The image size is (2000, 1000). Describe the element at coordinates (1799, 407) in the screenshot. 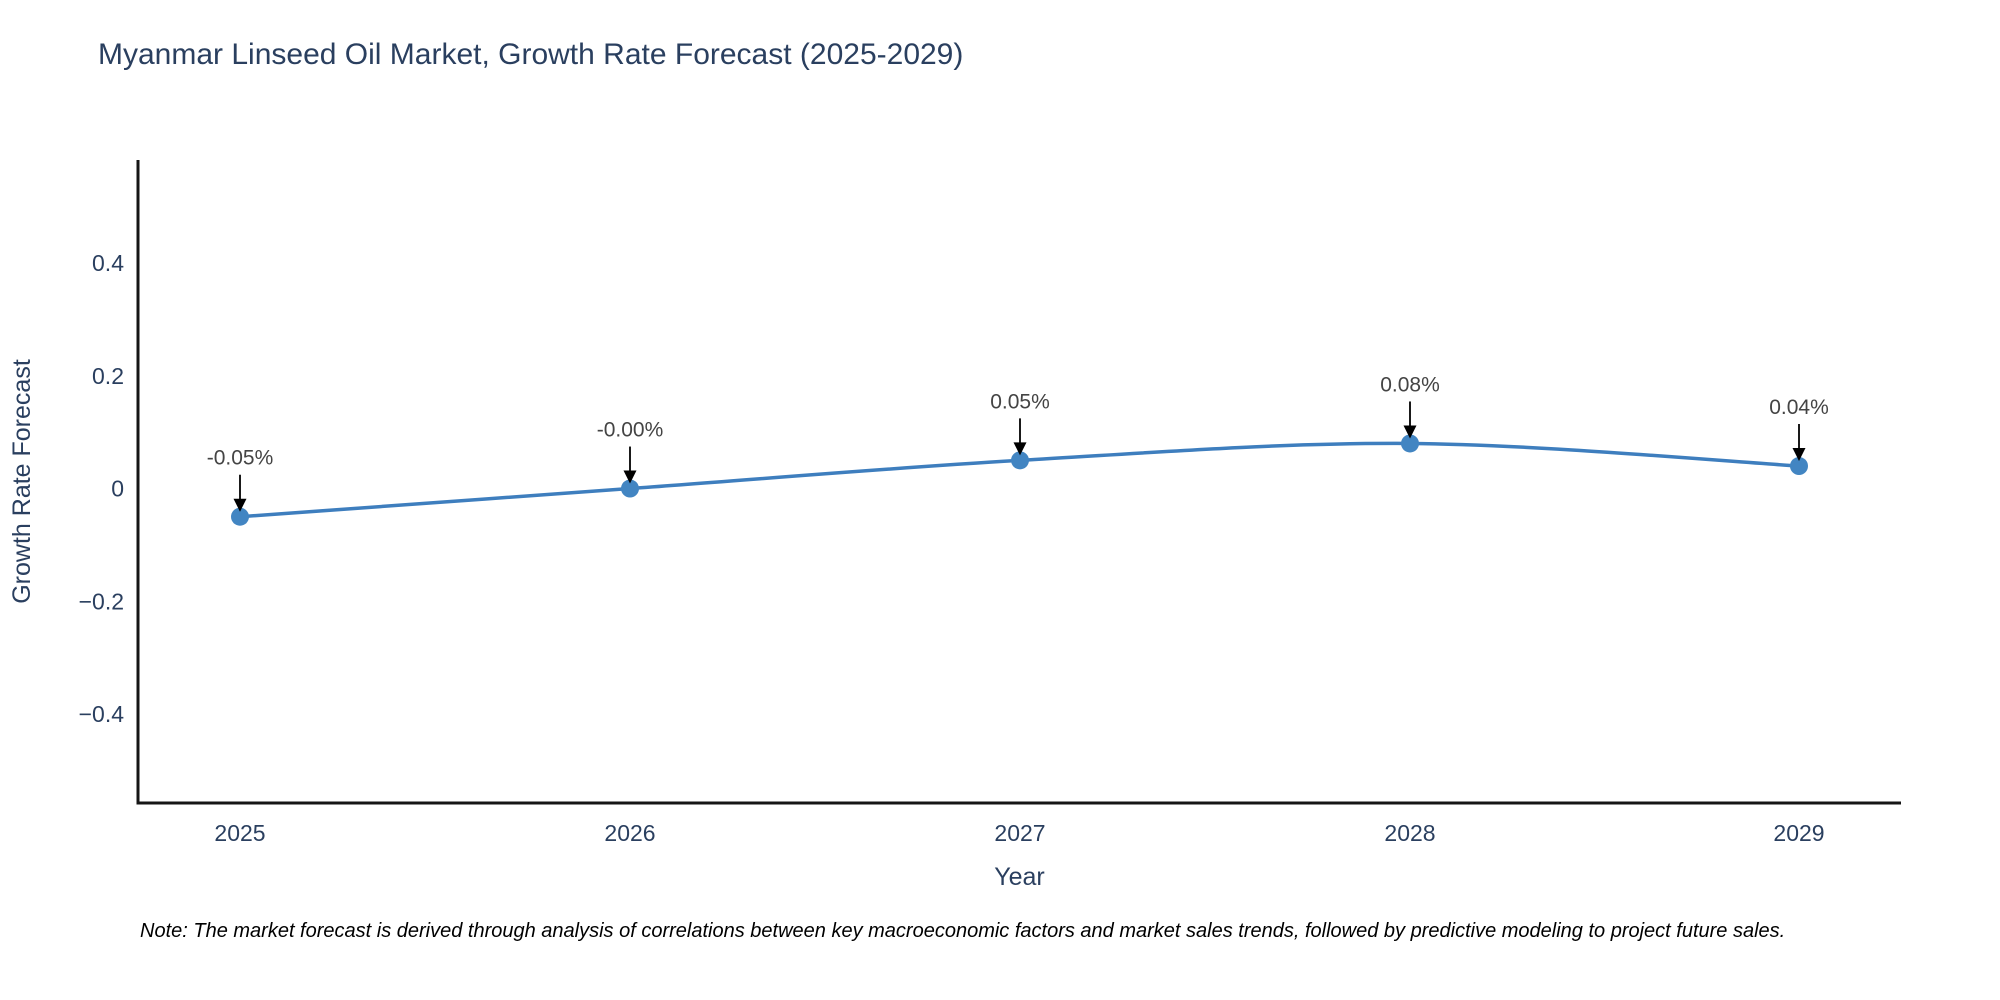

I see `annotation-label: 0.04%` at that location.